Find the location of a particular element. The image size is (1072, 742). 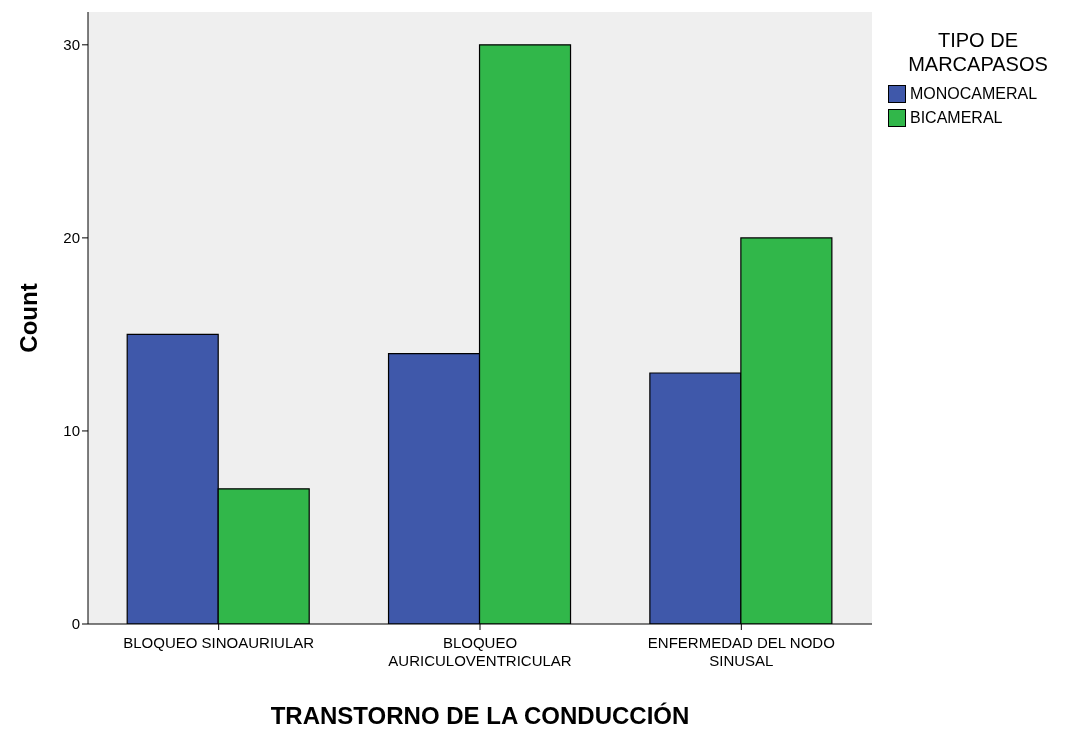

legend-label: MONOCAMERAL is located at coordinates (974, 94).